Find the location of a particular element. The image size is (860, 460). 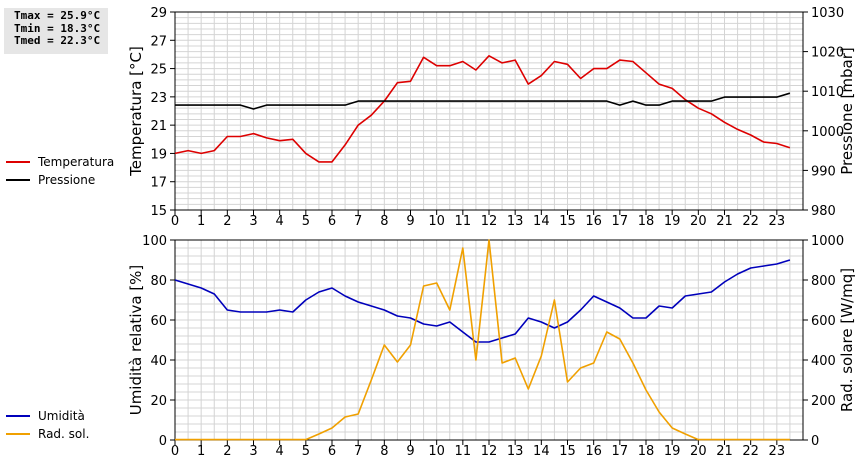

y2-tick-label: 1010 is located at coordinates (827, 92).